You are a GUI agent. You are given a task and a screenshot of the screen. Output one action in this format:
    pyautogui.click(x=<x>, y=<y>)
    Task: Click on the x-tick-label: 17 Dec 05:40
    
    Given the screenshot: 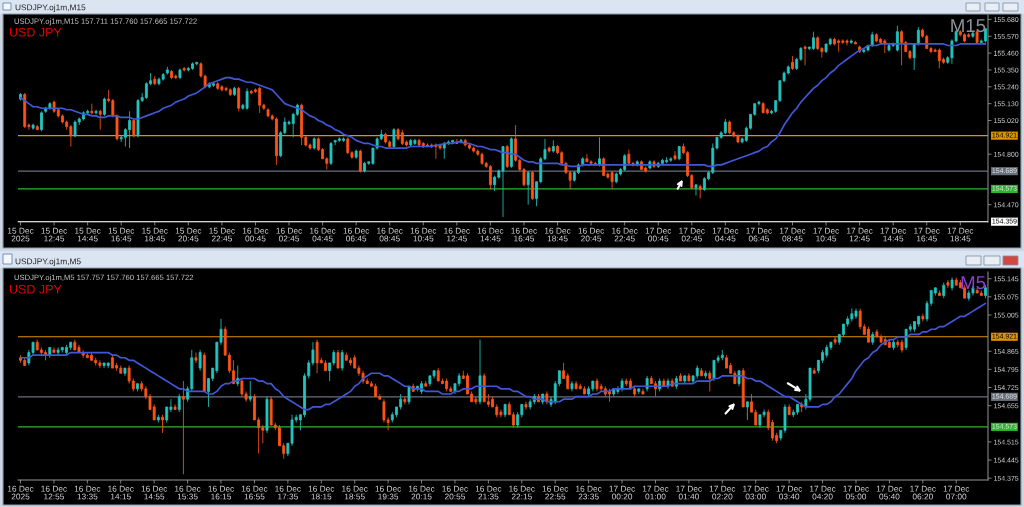 What is the action you would take?
    pyautogui.click(x=889, y=492)
    